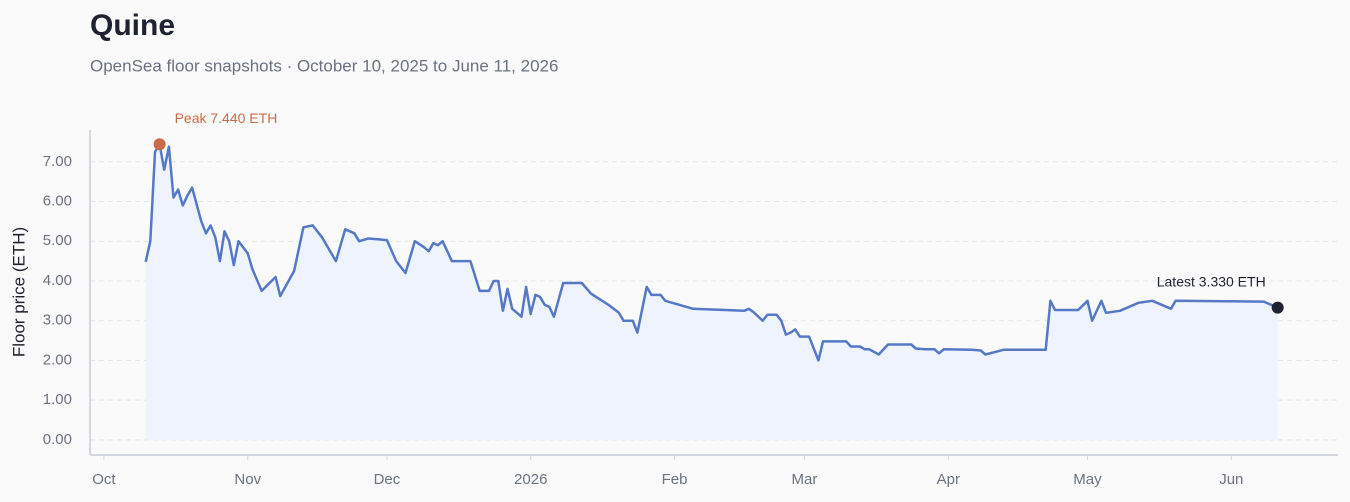 The image size is (1350, 502). Describe the element at coordinates (387, 479) in the screenshot. I see `x-tick-label: Dec` at that location.